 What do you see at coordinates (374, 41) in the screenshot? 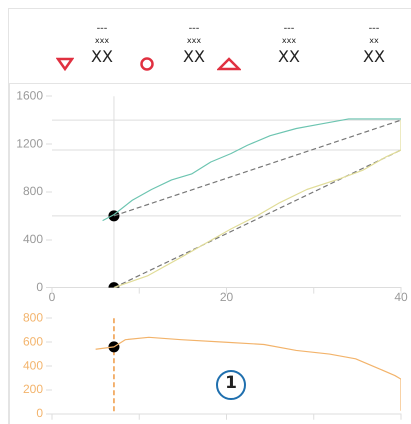
I see `text: xx` at bounding box center [374, 41].